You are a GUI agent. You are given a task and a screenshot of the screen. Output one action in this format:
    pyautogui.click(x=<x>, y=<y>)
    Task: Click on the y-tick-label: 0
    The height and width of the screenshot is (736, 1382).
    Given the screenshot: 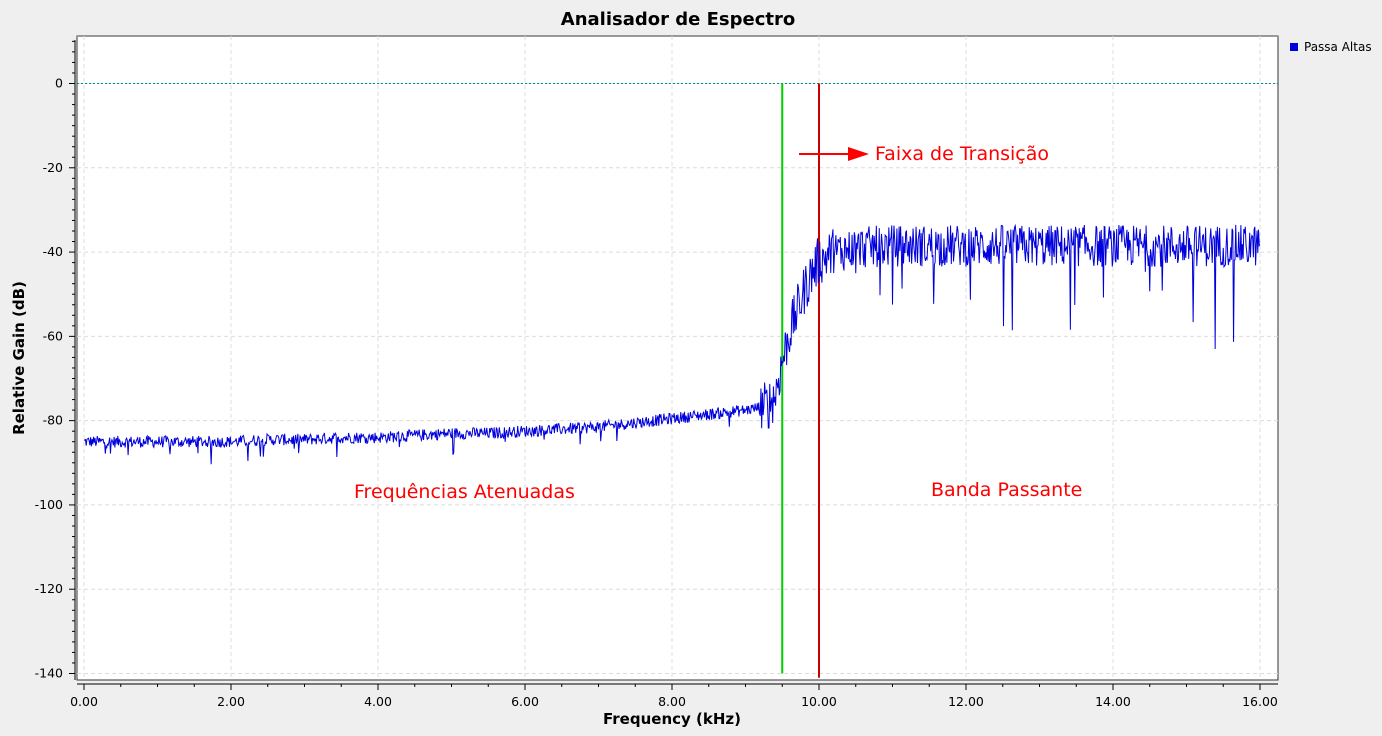 What is the action you would take?
    pyautogui.click(x=59, y=83)
    